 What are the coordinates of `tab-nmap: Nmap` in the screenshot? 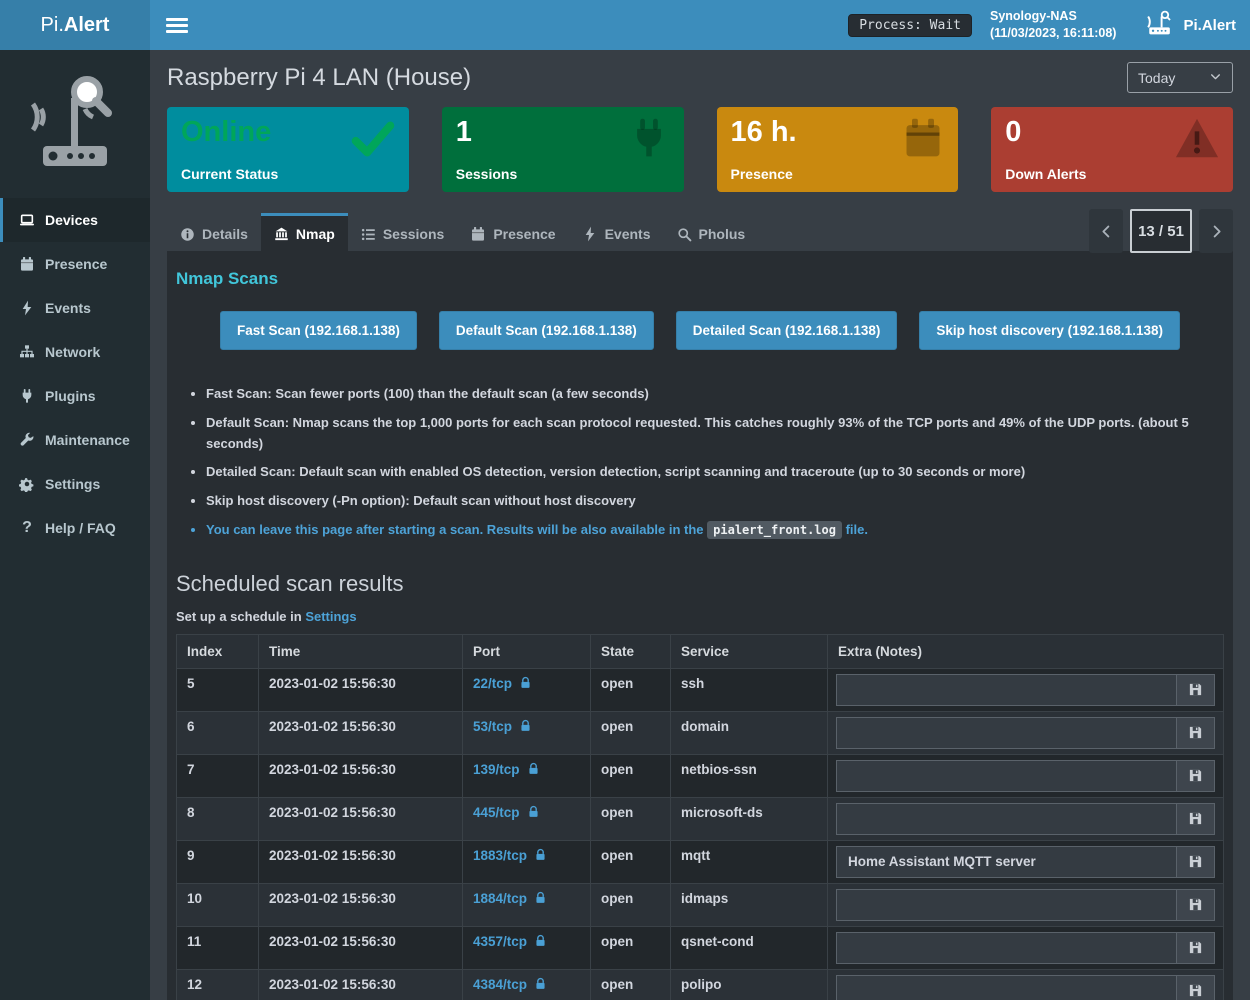 It's located at (304, 232).